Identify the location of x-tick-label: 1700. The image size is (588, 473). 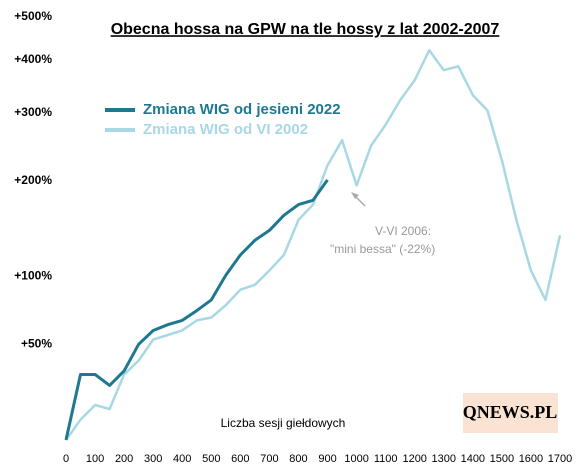
(560, 459).